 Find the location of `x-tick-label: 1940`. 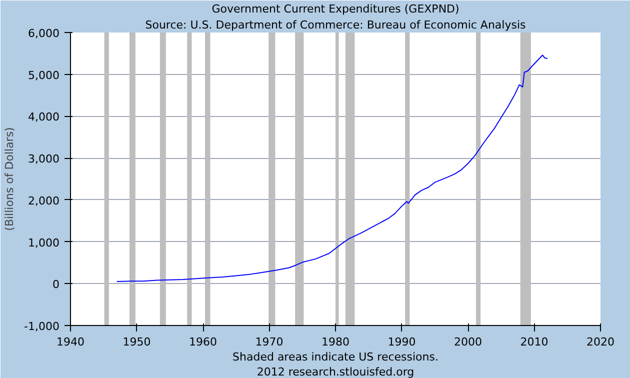

x-tick-label: 1940 is located at coordinates (70, 342).